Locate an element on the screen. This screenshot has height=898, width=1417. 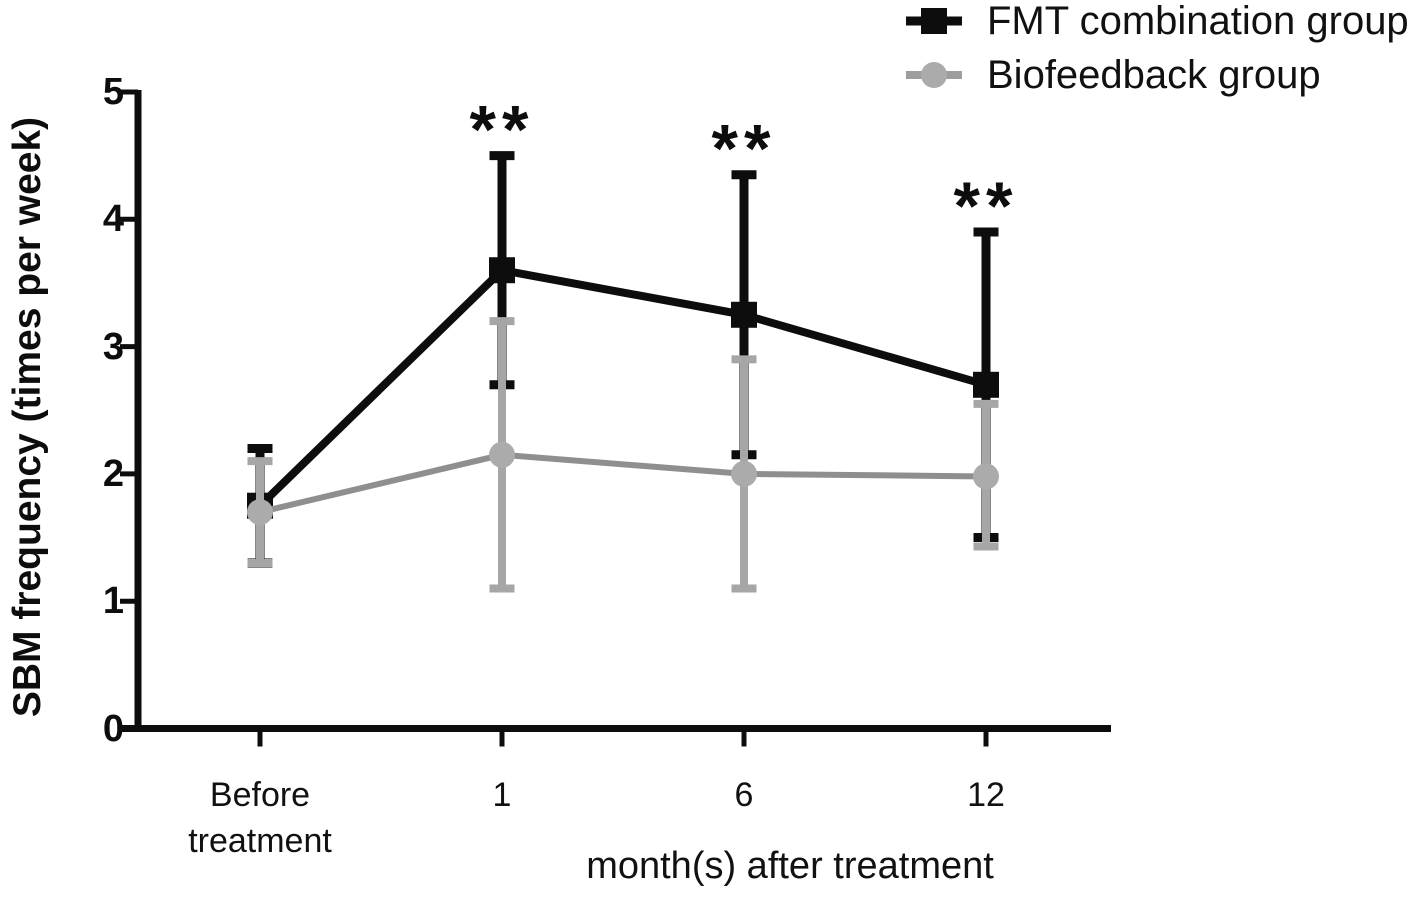
y-tick-label: 4 is located at coordinates (113, 219).